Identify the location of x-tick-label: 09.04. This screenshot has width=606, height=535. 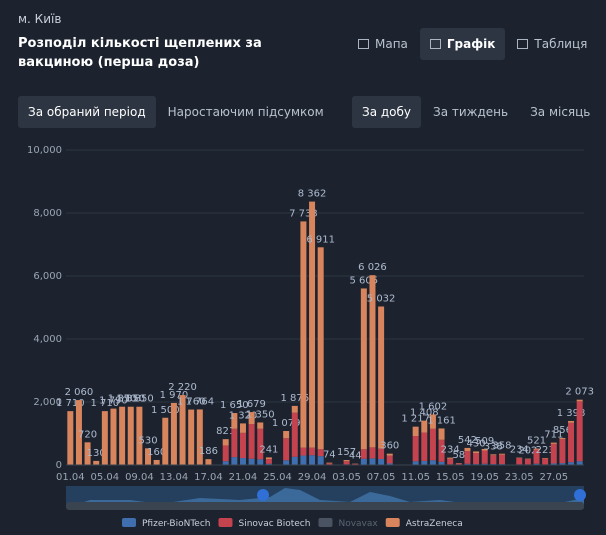
(139, 477).